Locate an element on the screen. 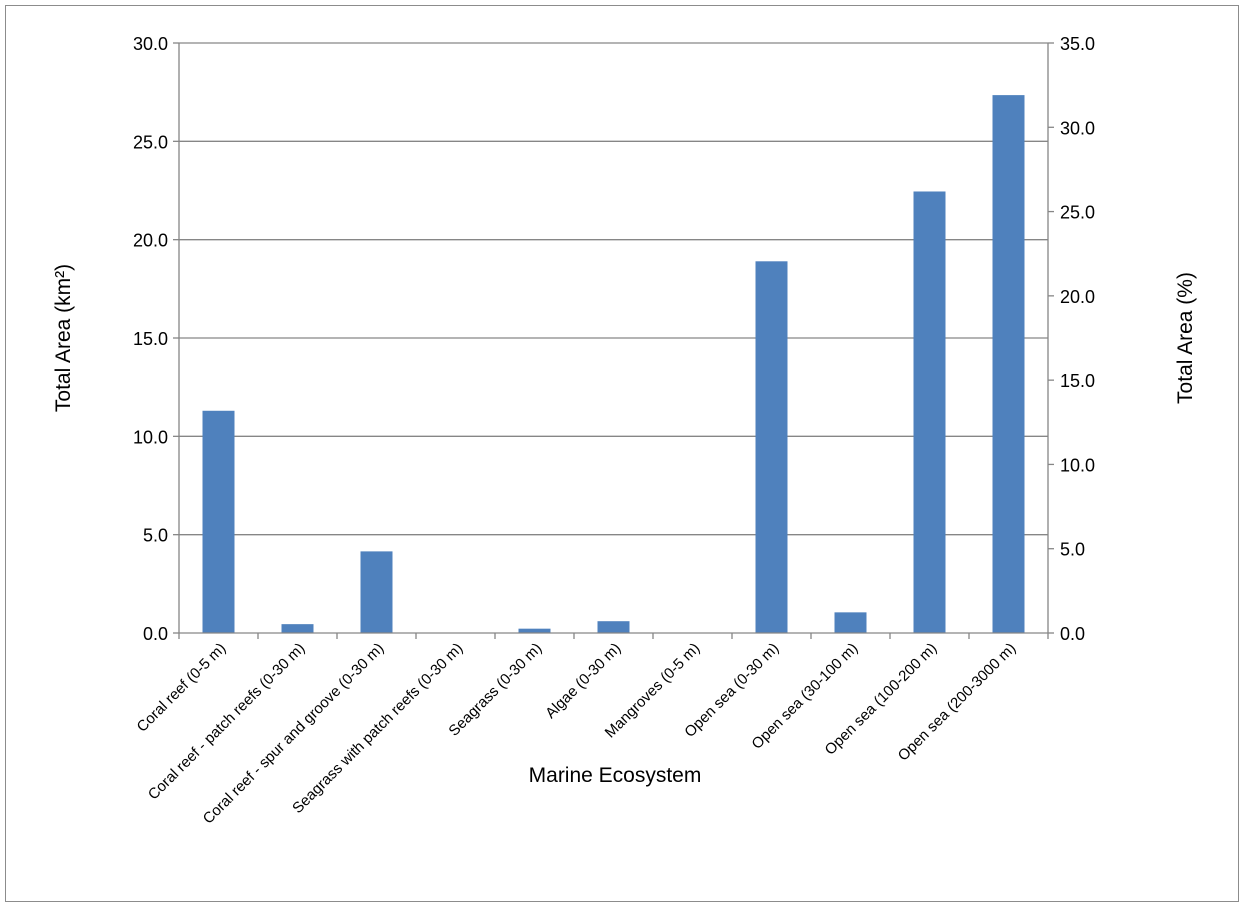  right-tick-label: 25.0 is located at coordinates (1077, 213).